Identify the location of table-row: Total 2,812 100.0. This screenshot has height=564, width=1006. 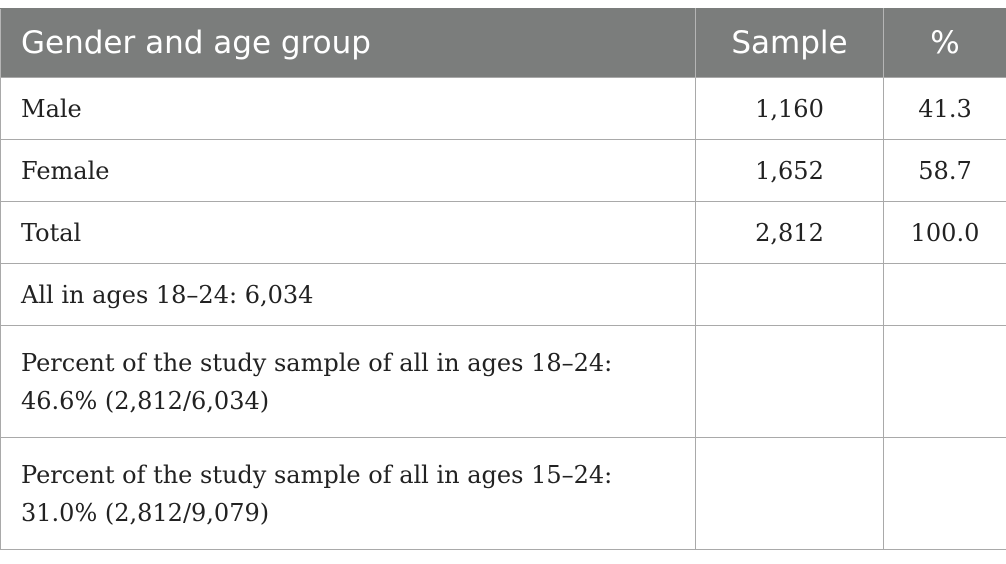
(503, 232).